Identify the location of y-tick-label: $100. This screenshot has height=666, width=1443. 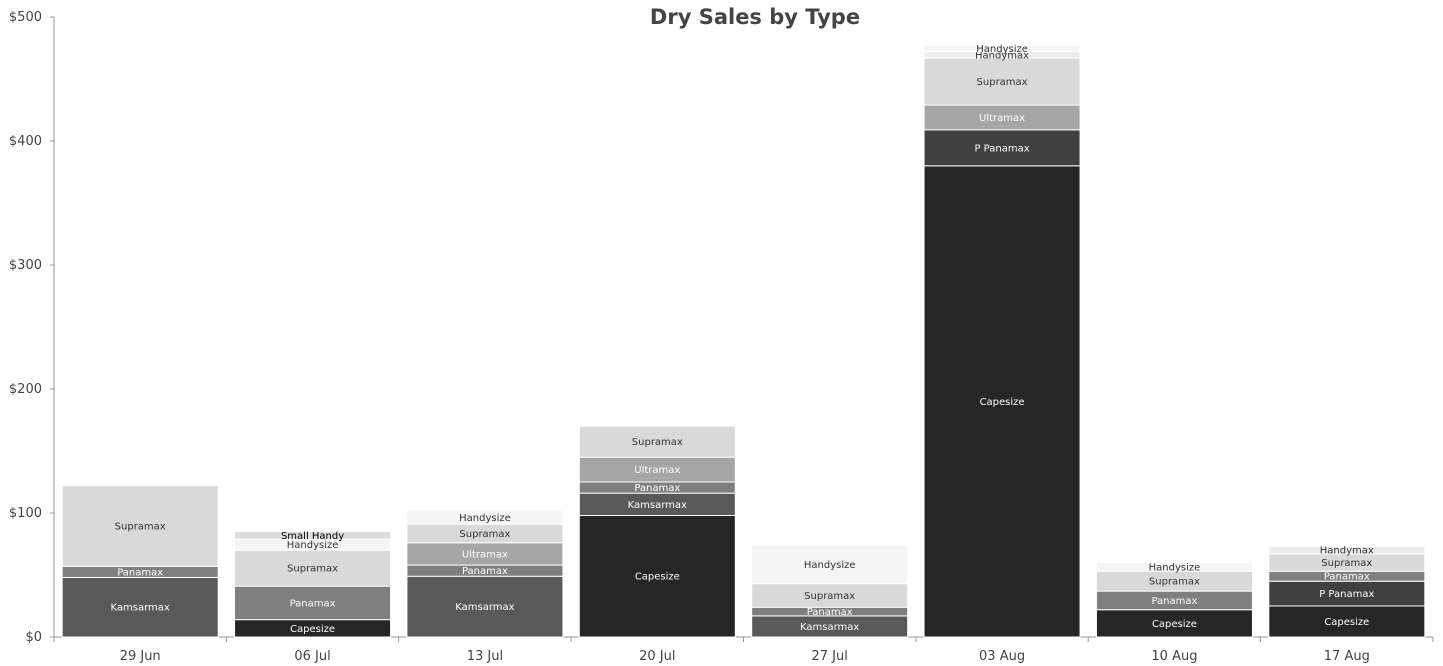
(25, 513).